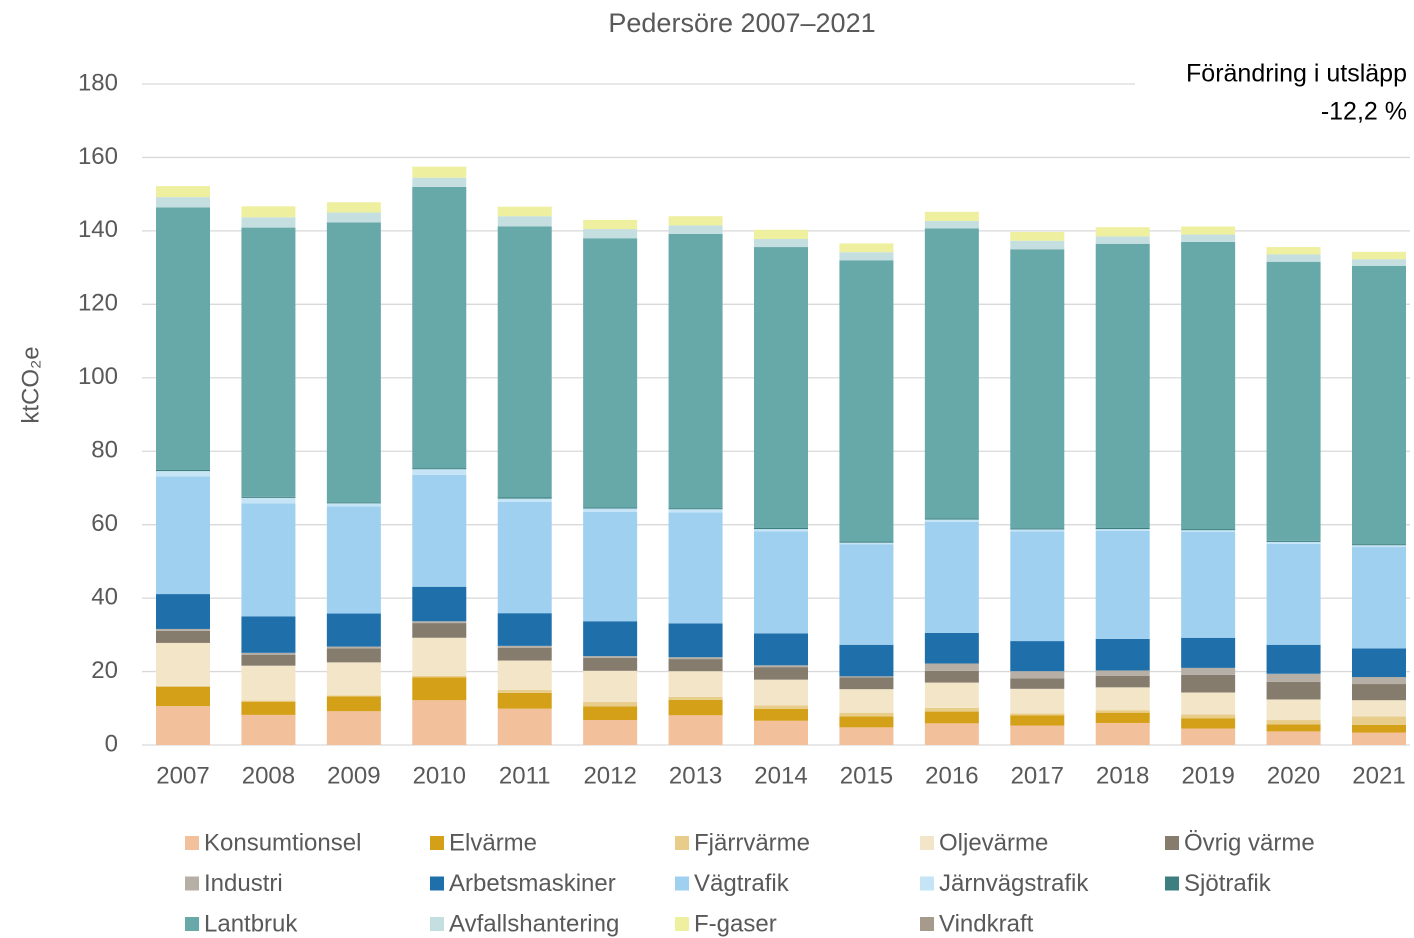 This screenshot has width=1414, height=938. Describe the element at coordinates (1249, 842) in the screenshot. I see `legend-label: Övrig värme` at that location.